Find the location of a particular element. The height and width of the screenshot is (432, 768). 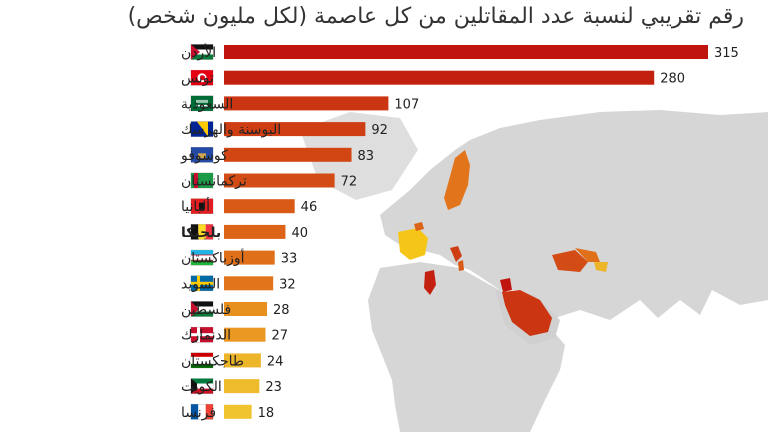

category-label-5: تركمانستان is located at coordinates (214, 182).